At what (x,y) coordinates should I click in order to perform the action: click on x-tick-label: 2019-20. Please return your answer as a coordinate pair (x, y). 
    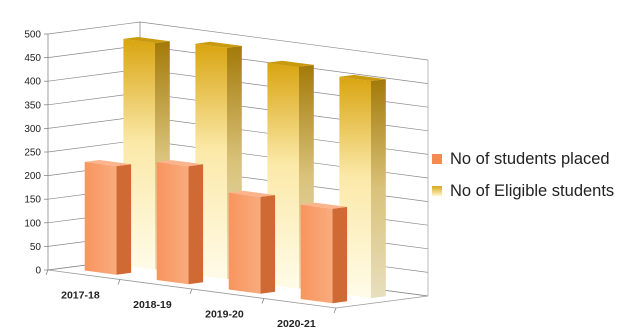
    Looking at the image, I should click on (224, 314).